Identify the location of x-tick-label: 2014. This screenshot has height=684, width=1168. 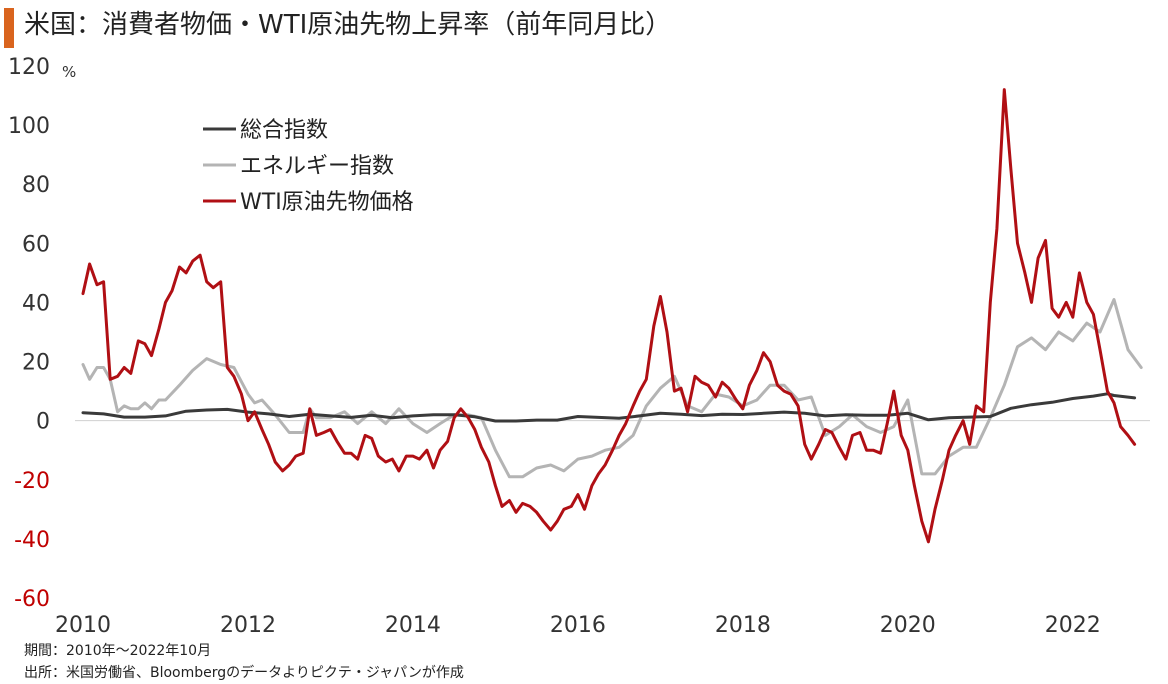
(413, 625).